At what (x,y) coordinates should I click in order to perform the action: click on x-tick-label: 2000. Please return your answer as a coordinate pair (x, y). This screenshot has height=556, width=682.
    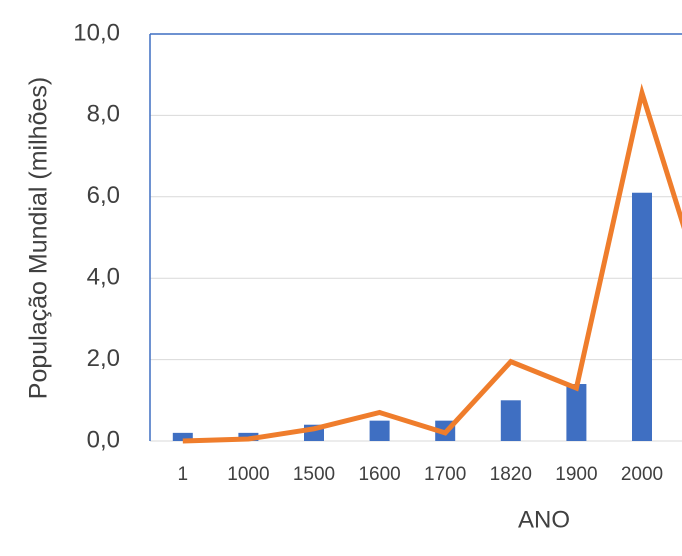
    Looking at the image, I should click on (642, 474).